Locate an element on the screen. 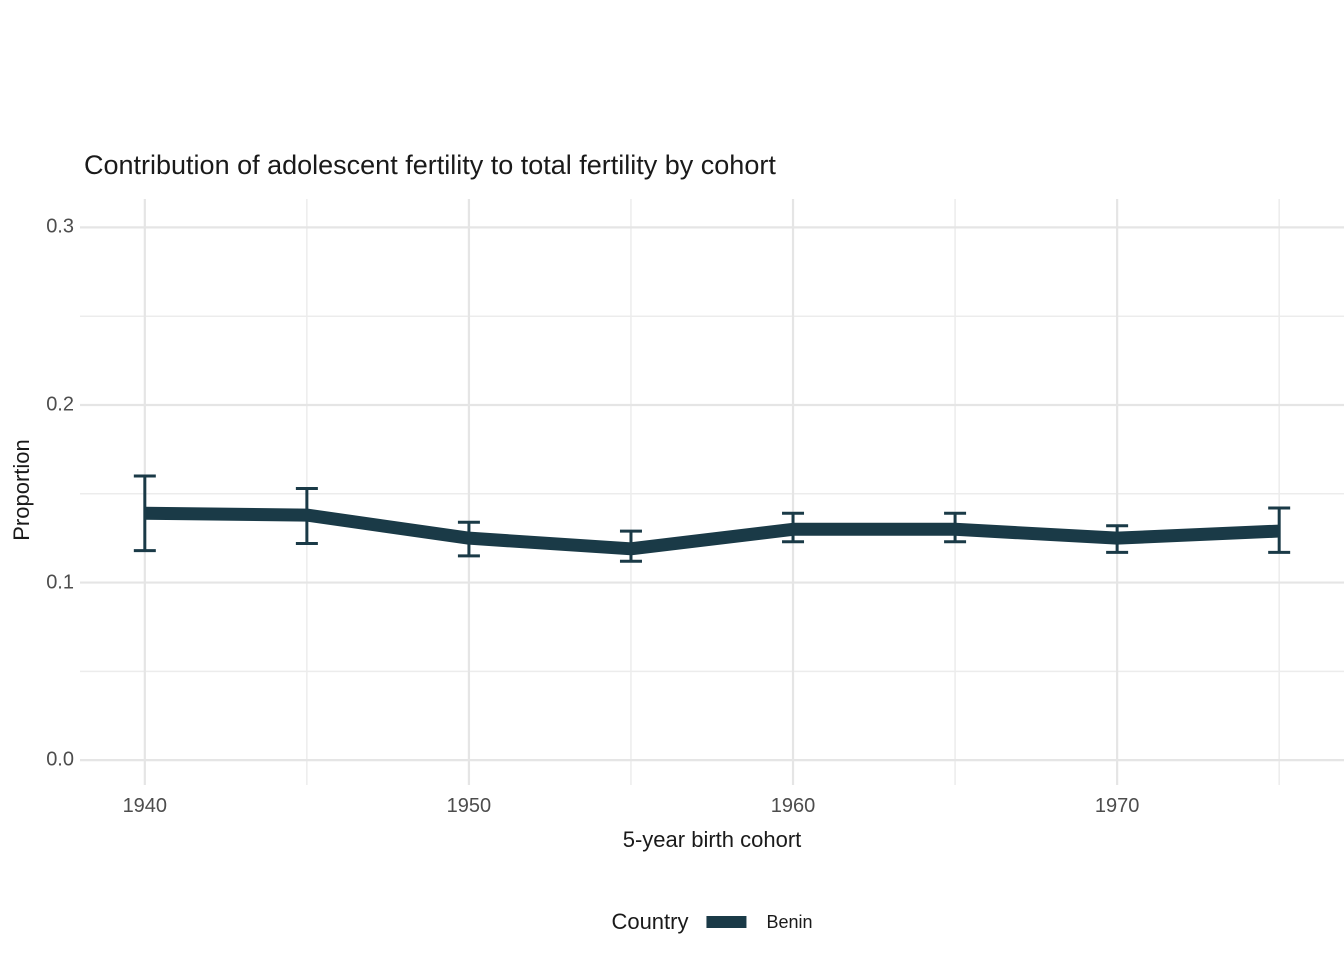  y-axis-title: Proportion is located at coordinates (21, 490).